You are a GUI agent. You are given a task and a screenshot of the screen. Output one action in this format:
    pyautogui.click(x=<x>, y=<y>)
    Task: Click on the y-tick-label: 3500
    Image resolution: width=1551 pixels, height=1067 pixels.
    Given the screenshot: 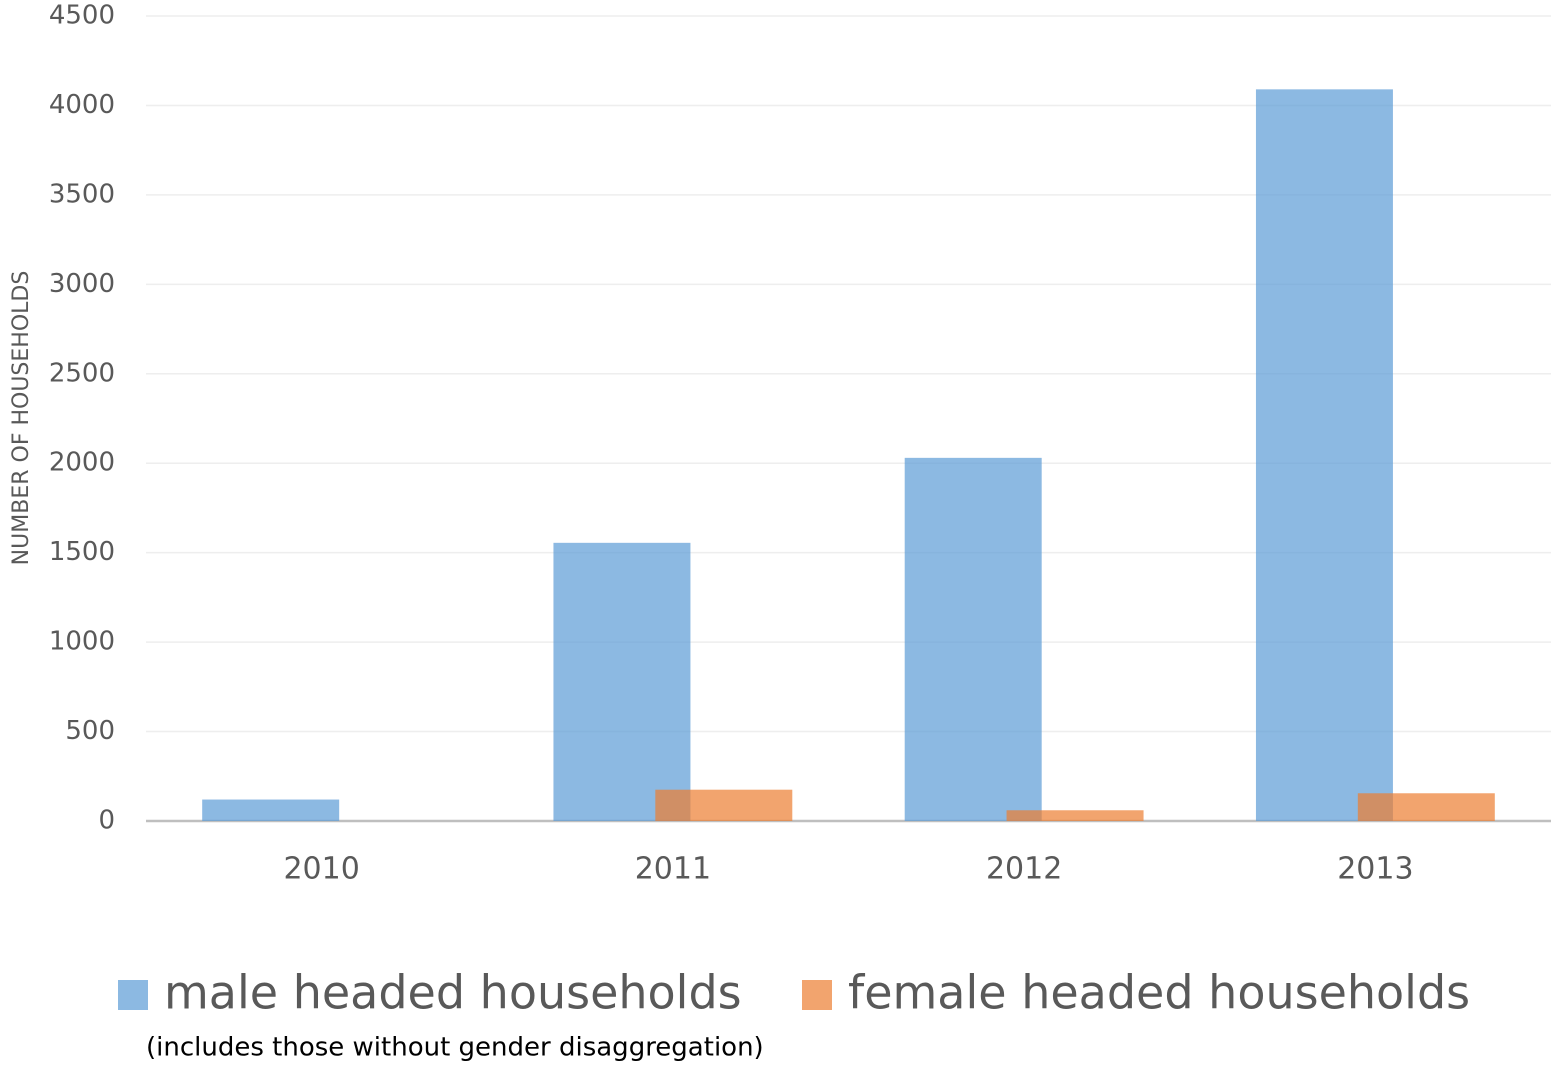 What is the action you would take?
    pyautogui.click(x=82, y=194)
    